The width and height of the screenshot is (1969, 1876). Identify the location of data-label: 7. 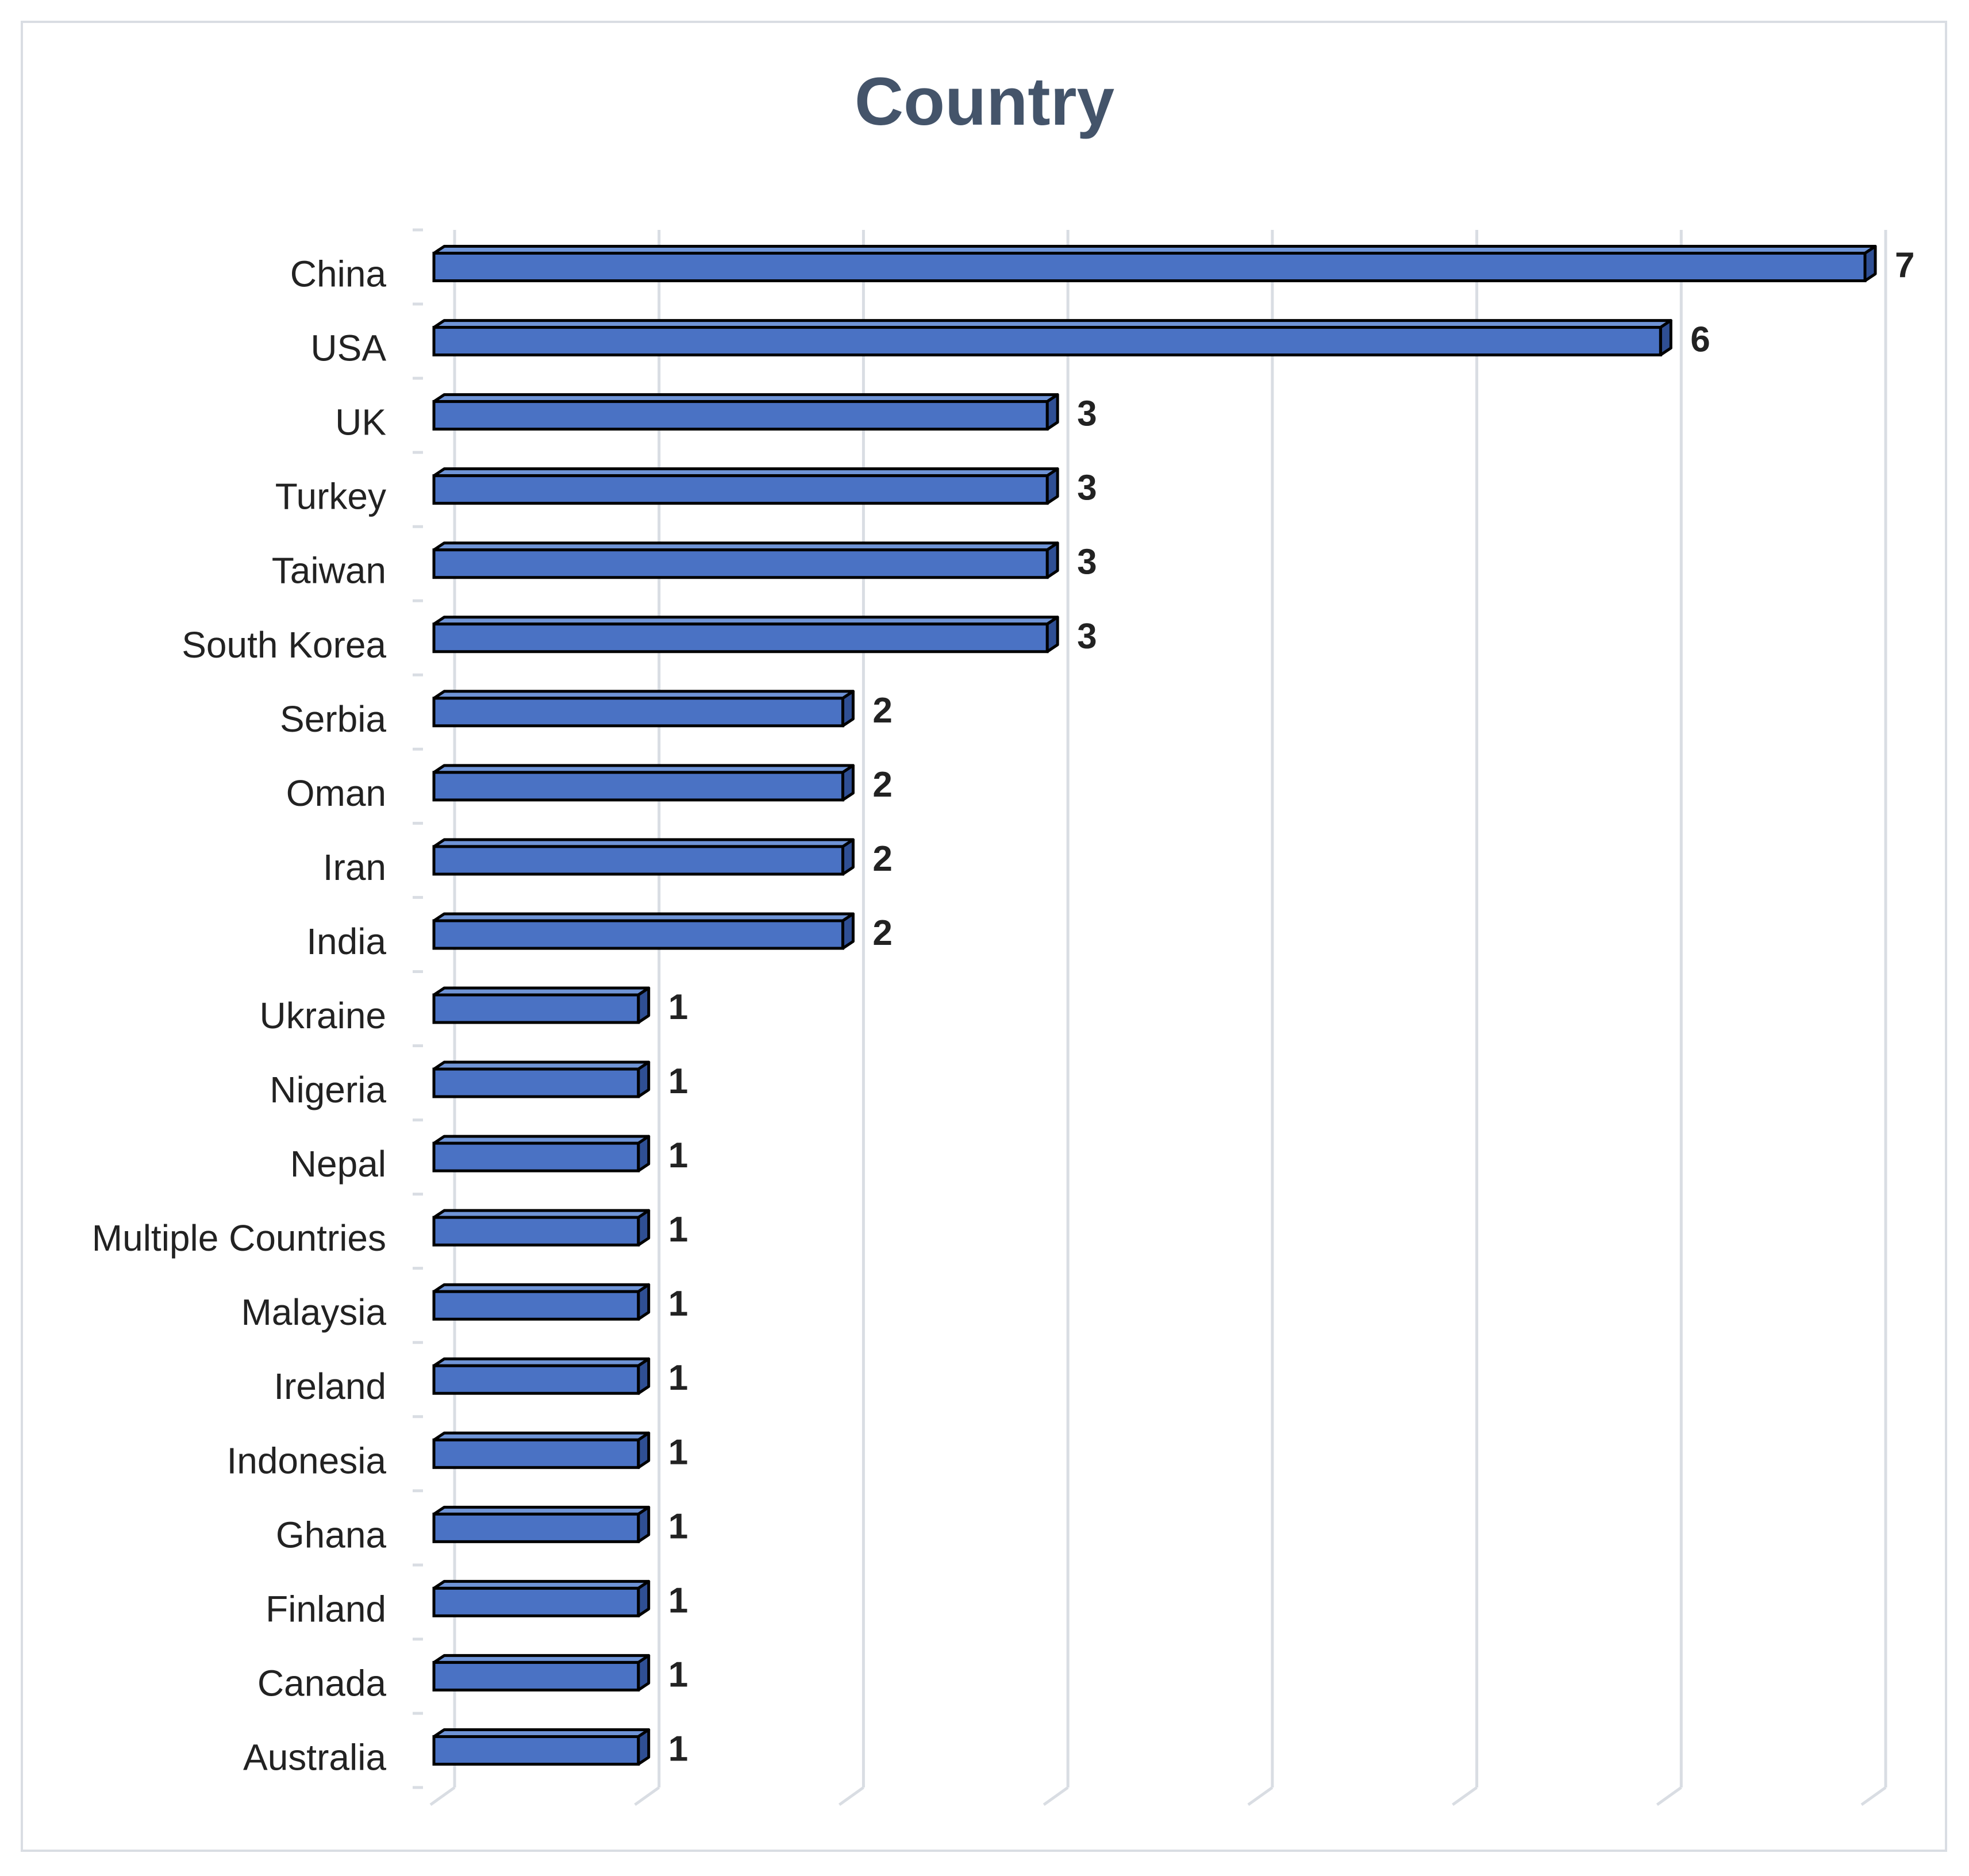
(1904, 266).